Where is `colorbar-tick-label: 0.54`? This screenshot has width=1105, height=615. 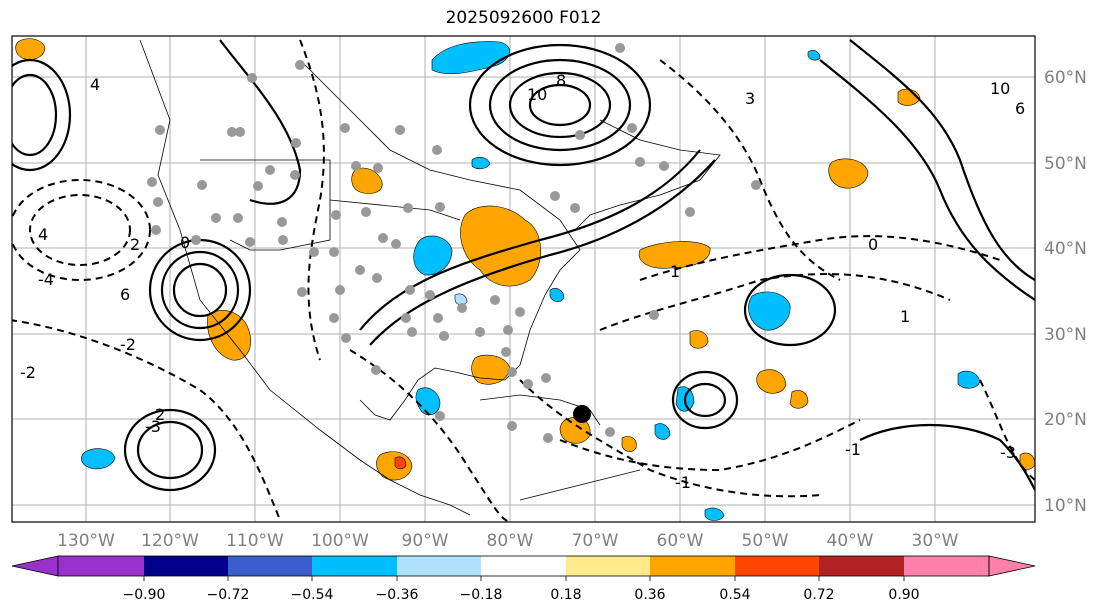 colorbar-tick-label: 0.54 is located at coordinates (734, 595).